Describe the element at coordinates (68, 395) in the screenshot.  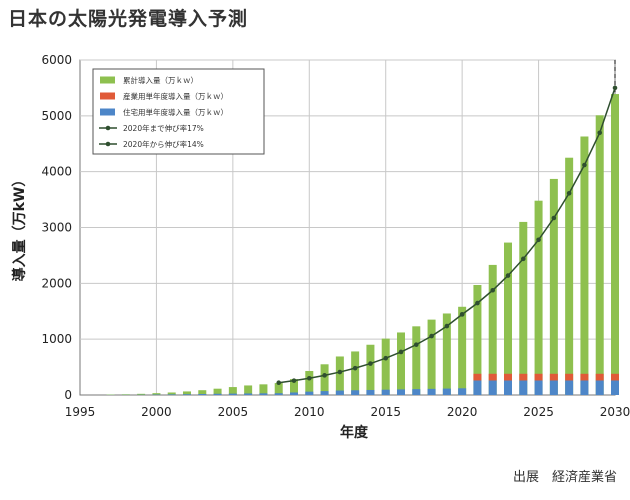
I see `y-tick-label: 0` at that location.